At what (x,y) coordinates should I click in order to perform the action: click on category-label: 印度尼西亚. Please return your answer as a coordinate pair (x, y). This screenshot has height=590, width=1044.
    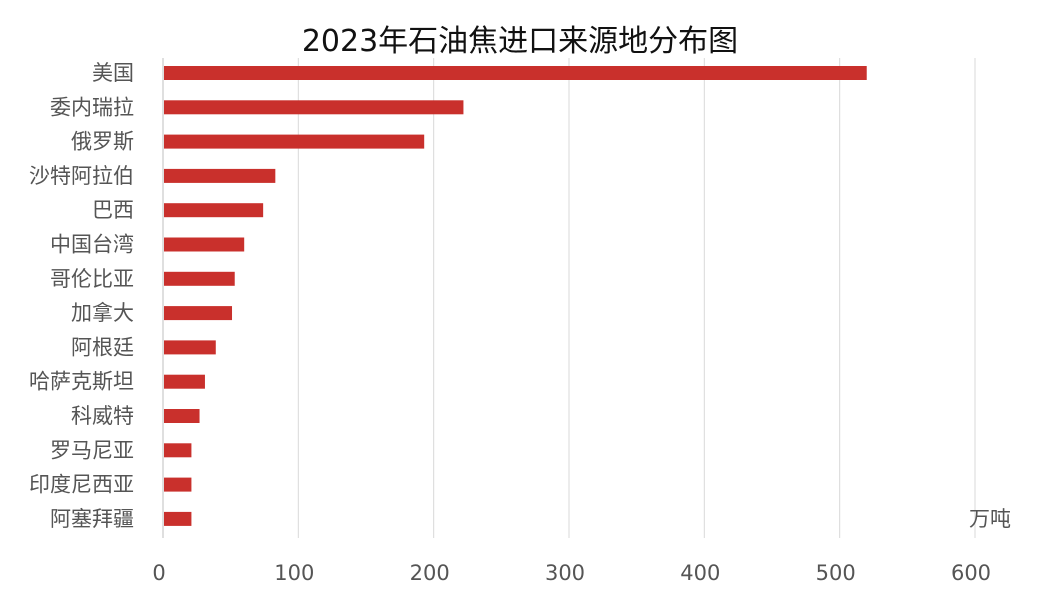
    Looking at the image, I should click on (81, 485).